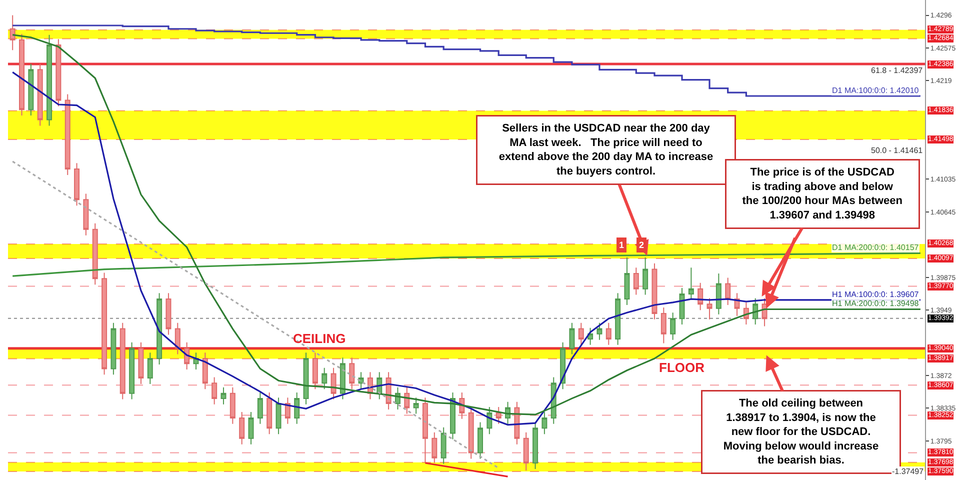 The width and height of the screenshot is (975, 480). What do you see at coordinates (908, 471) in the screenshot?
I see `annotation: -1.37497` at bounding box center [908, 471].